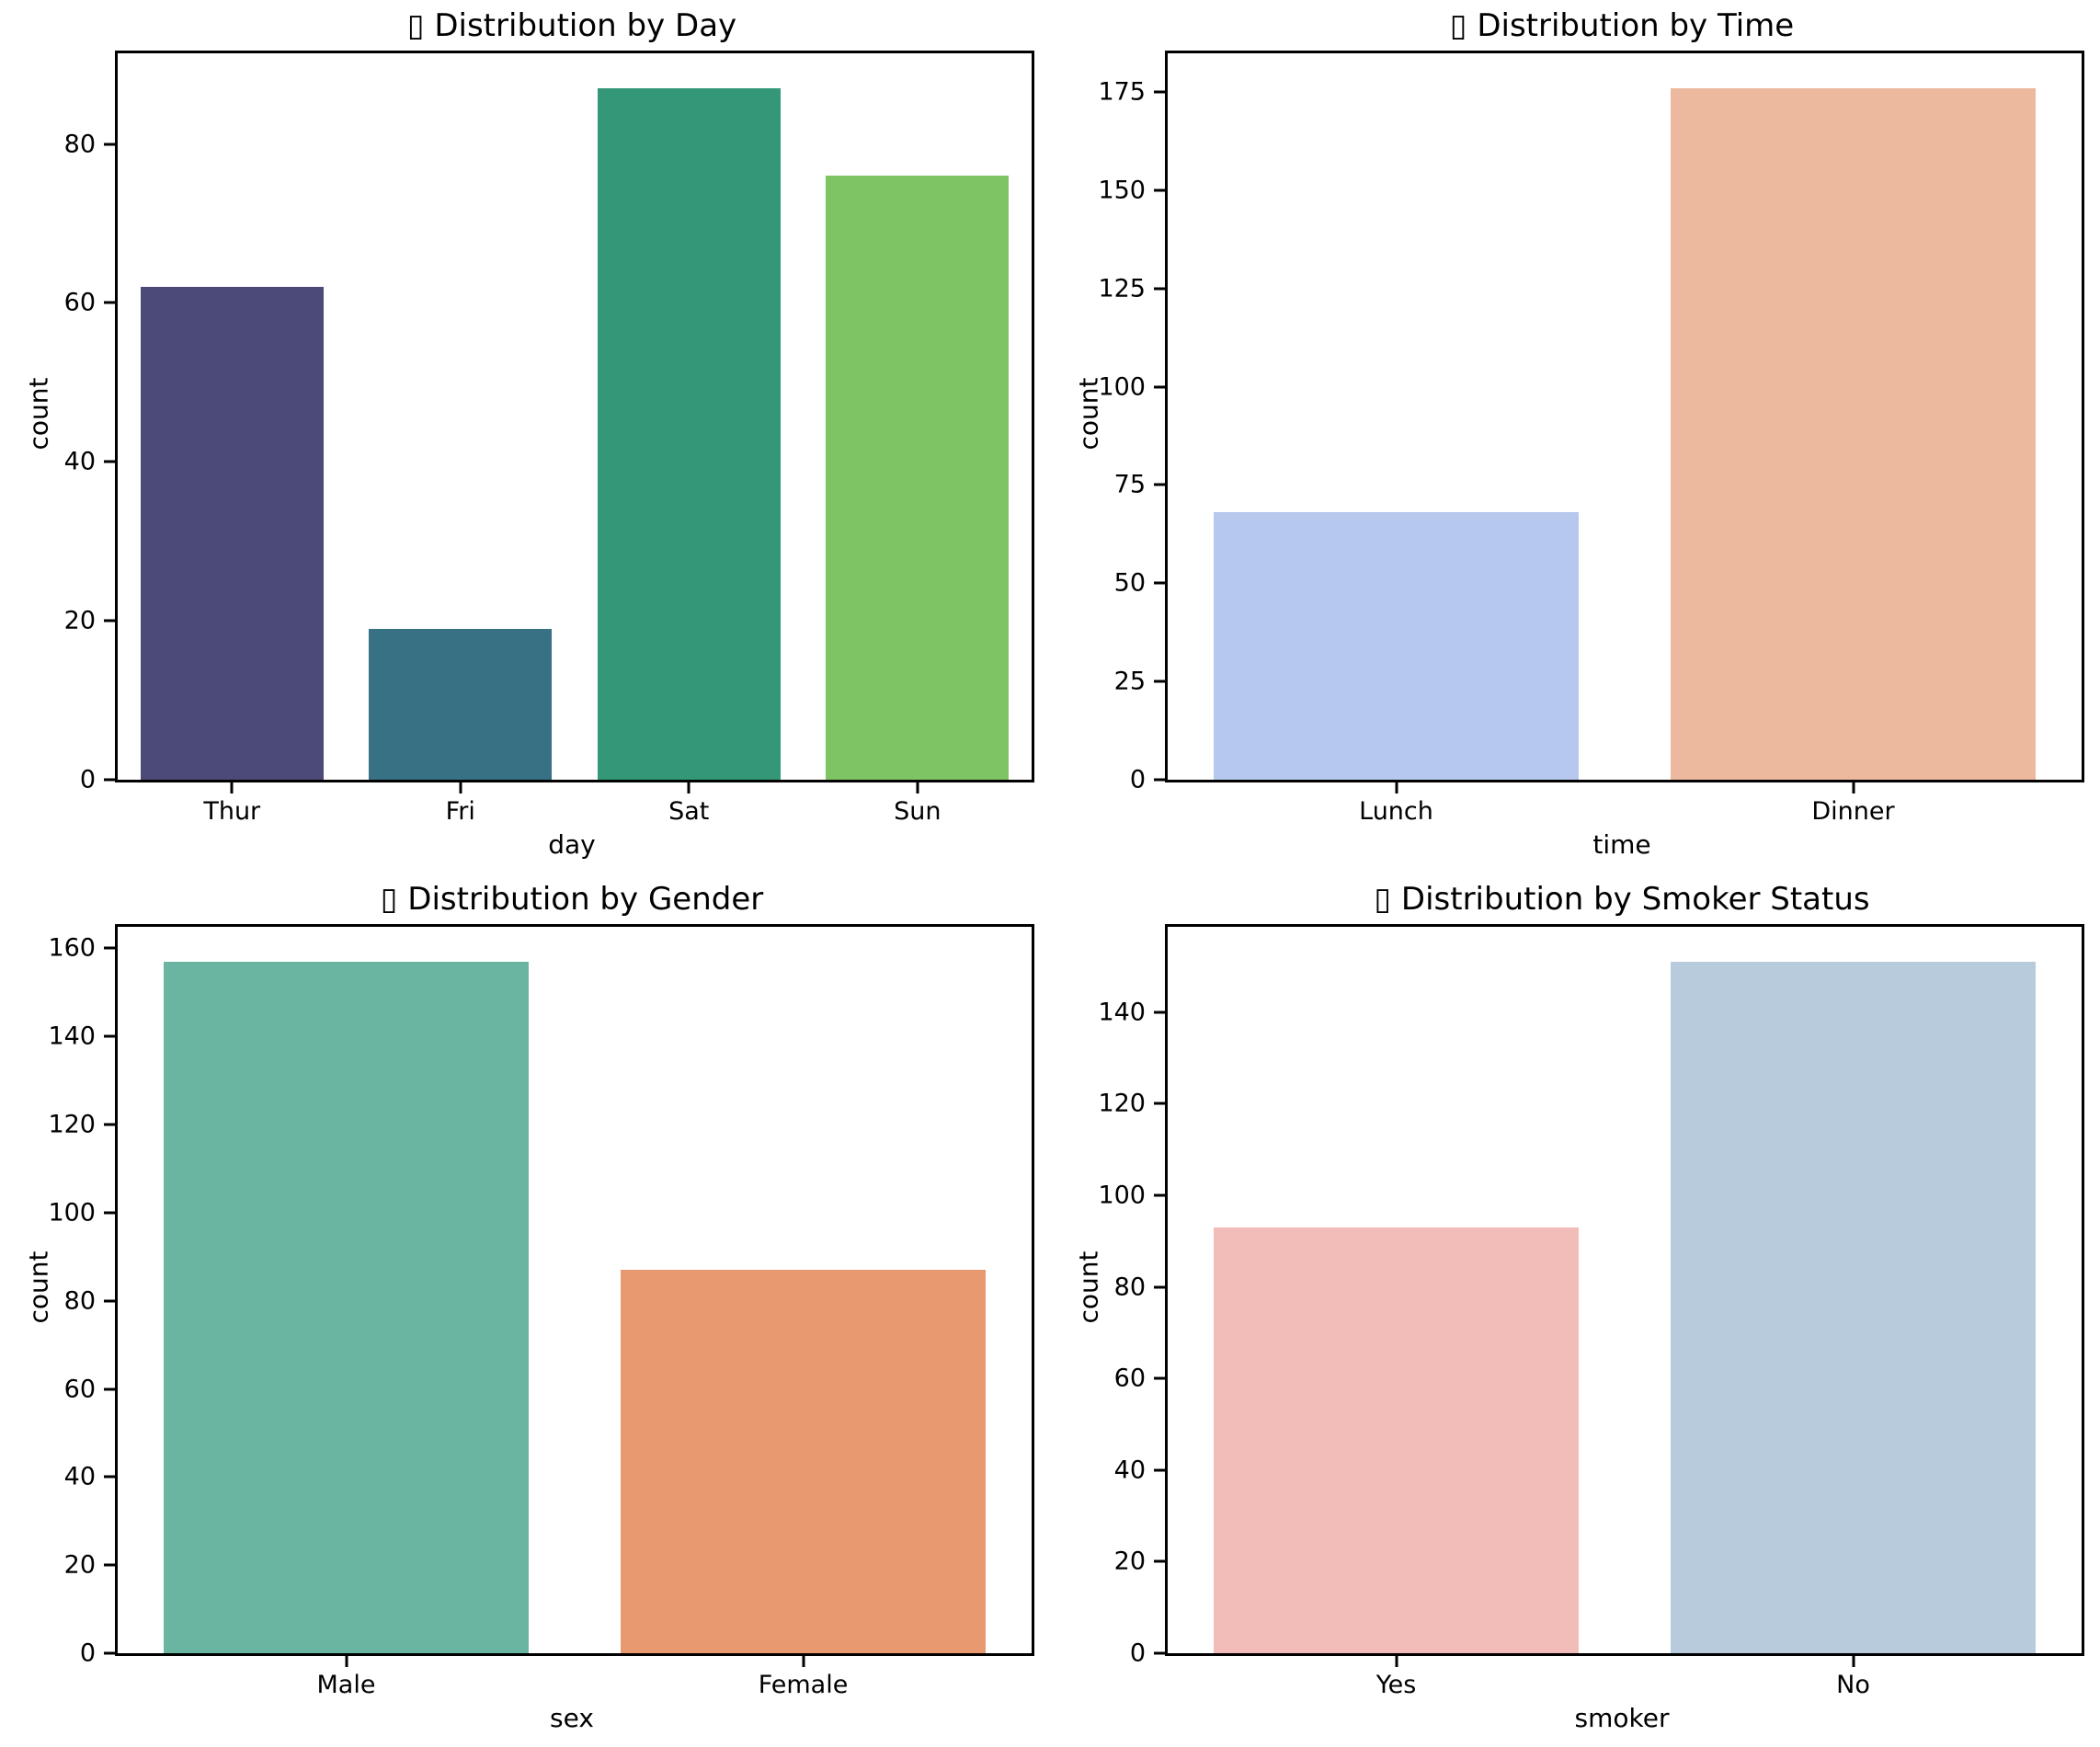  I want to click on x-tick-label-yes: Yes, so click(1396, 1685).